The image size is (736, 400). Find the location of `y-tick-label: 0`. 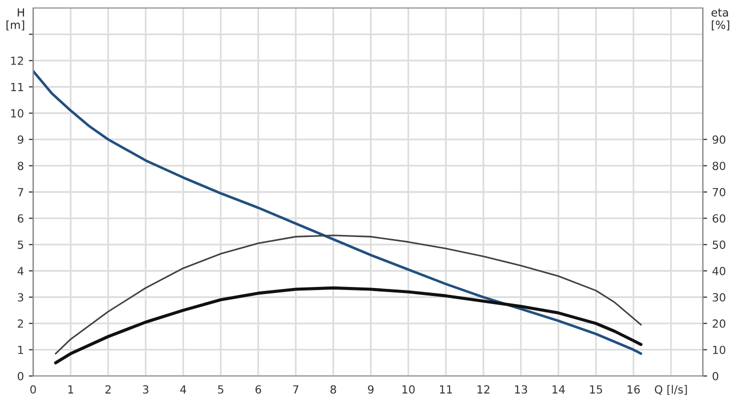

y-tick-label: 0 is located at coordinates (21, 376).